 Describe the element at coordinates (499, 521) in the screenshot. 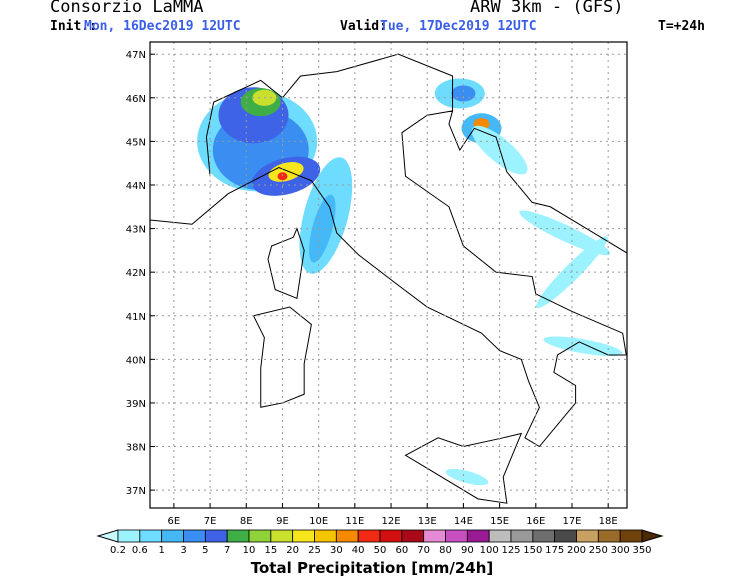

I see `x-tick-label: 15E` at that location.